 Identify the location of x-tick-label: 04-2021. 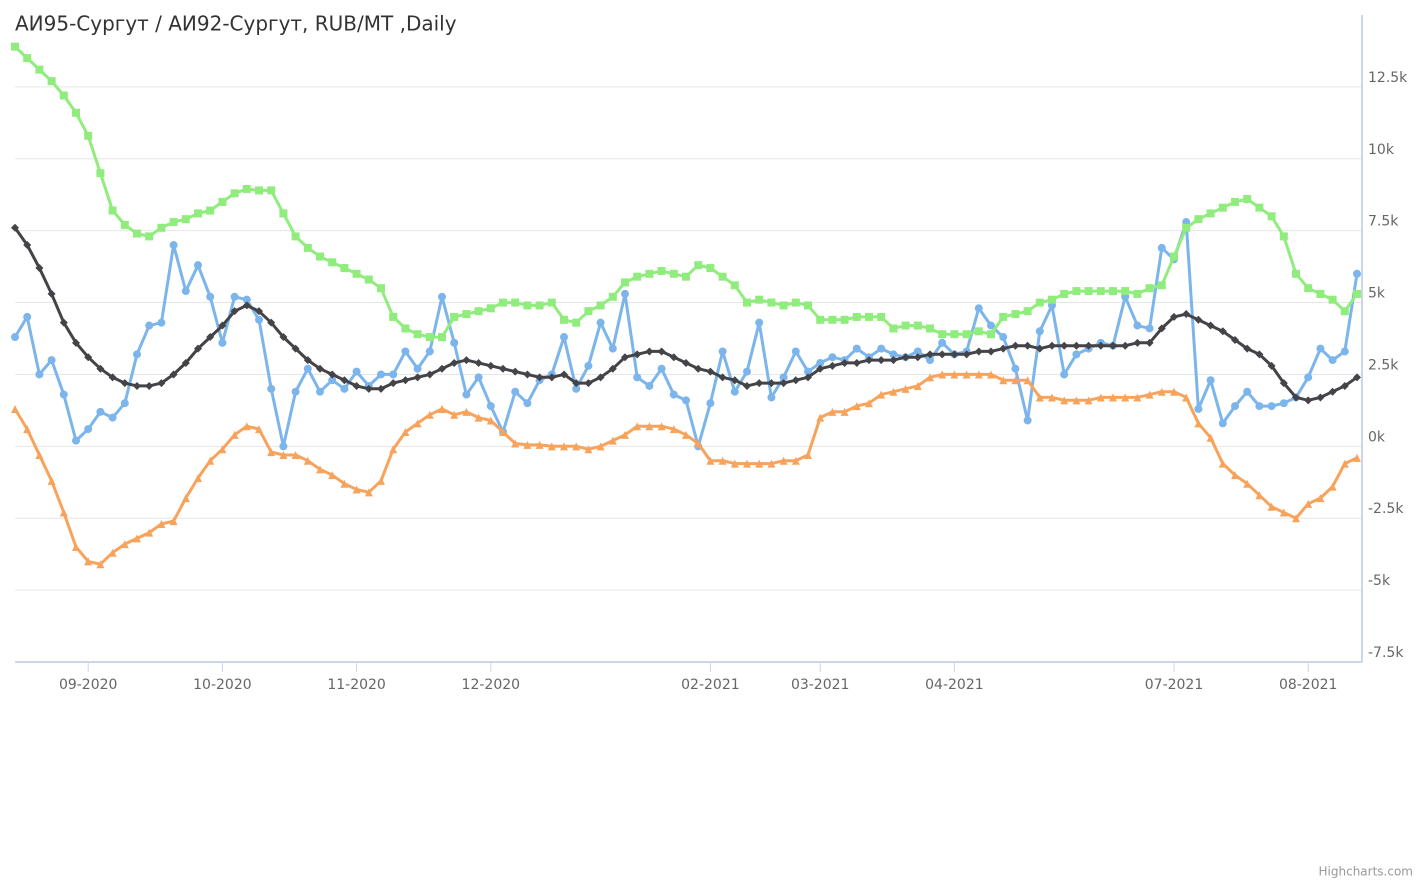
(954, 685).